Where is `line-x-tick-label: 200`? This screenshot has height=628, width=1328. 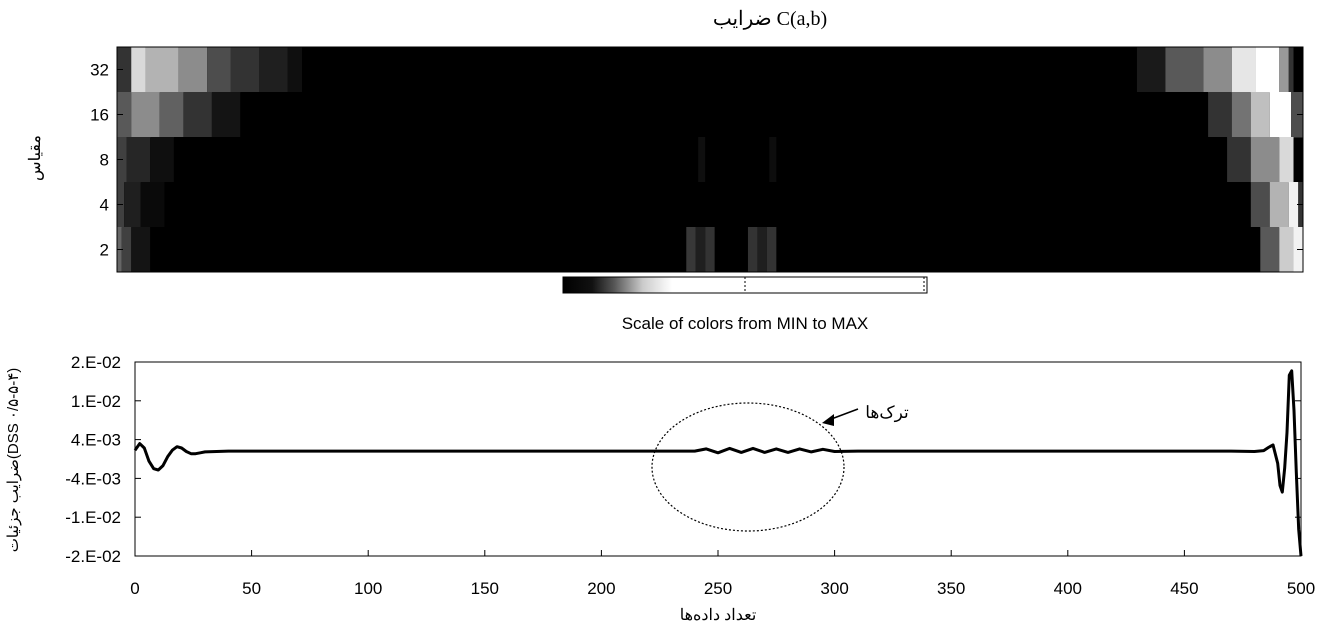 line-x-tick-label: 200 is located at coordinates (601, 588).